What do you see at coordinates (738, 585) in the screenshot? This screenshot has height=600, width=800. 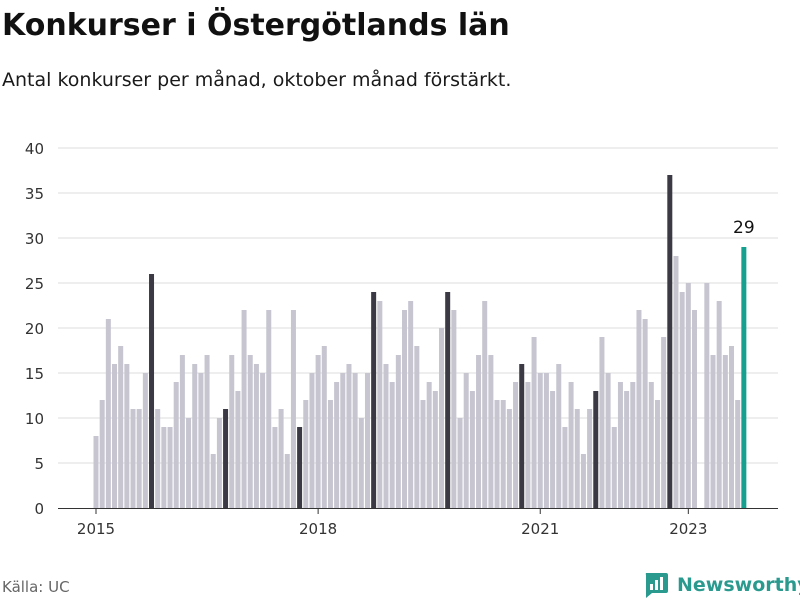 I see `brand-name: Newsworthy` at bounding box center [738, 585].